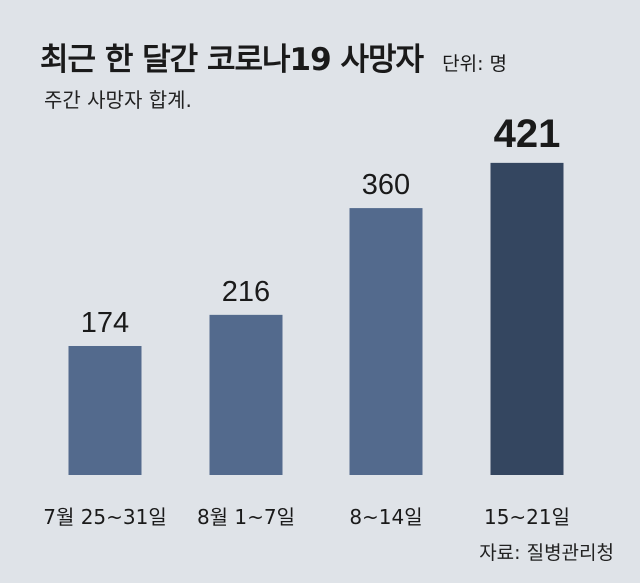  I want to click on value-label-4: 421, so click(527, 134).